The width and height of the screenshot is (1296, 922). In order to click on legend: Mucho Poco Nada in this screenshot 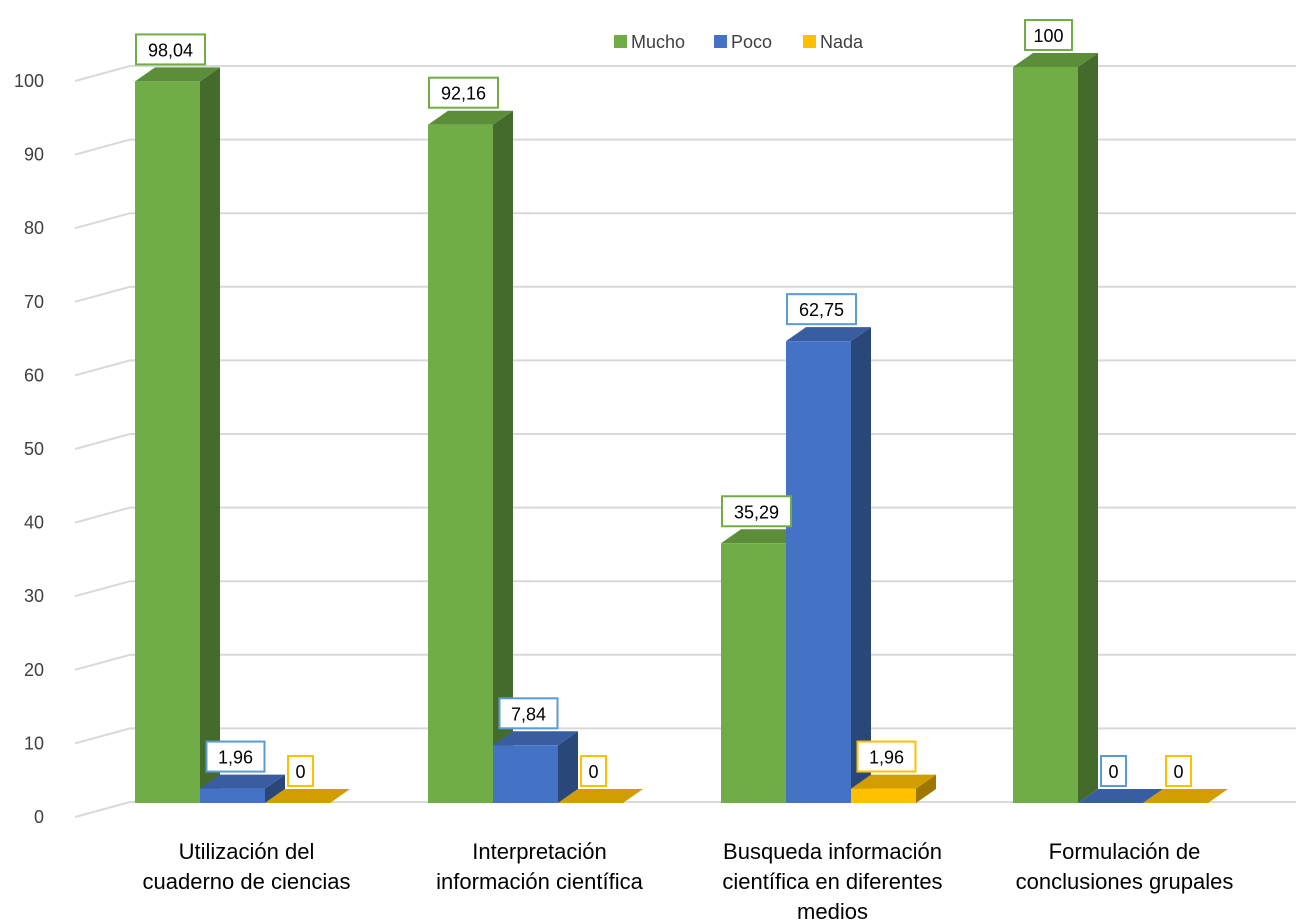, I will do `click(739, 42)`.